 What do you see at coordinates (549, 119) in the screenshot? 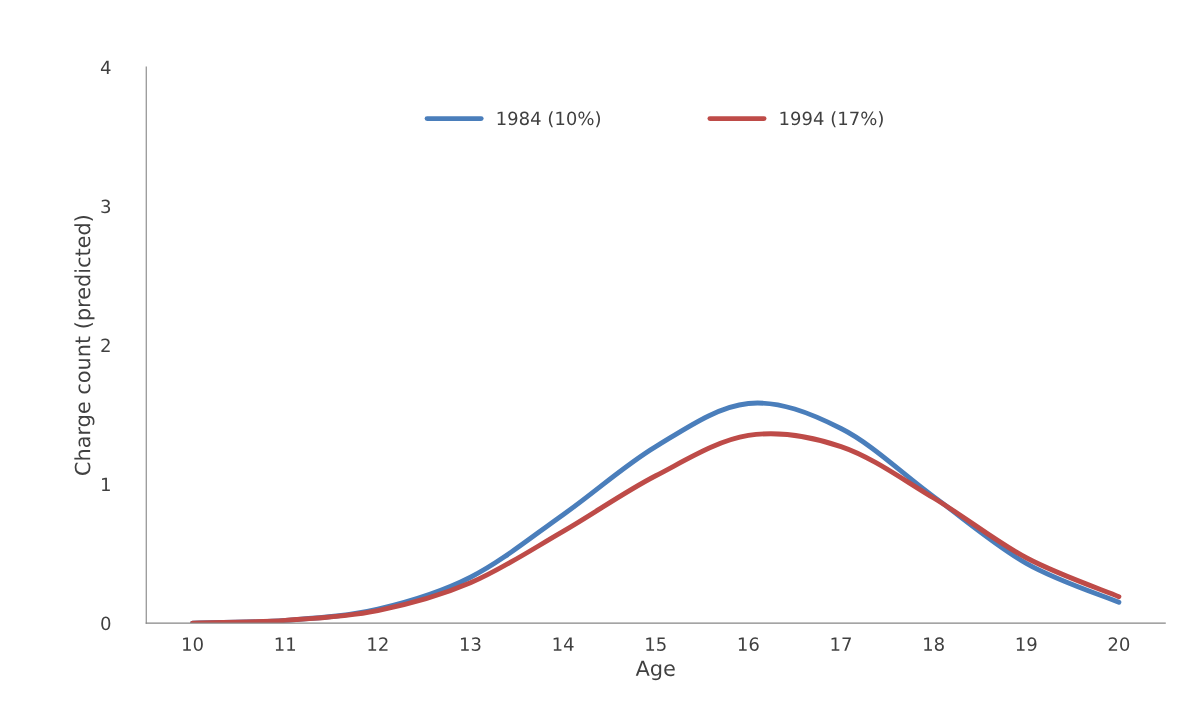
I see `legend-label: 1984 (10%)` at bounding box center [549, 119].